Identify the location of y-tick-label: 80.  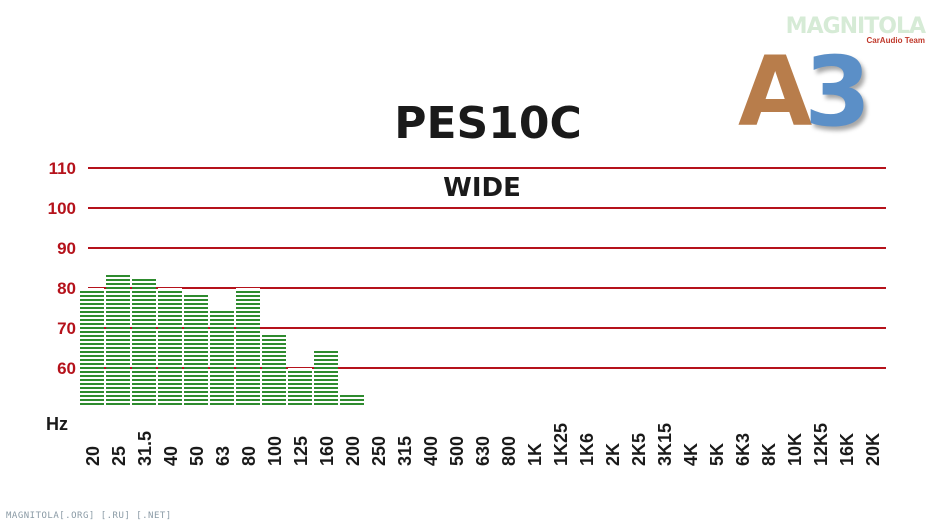
(66, 288).